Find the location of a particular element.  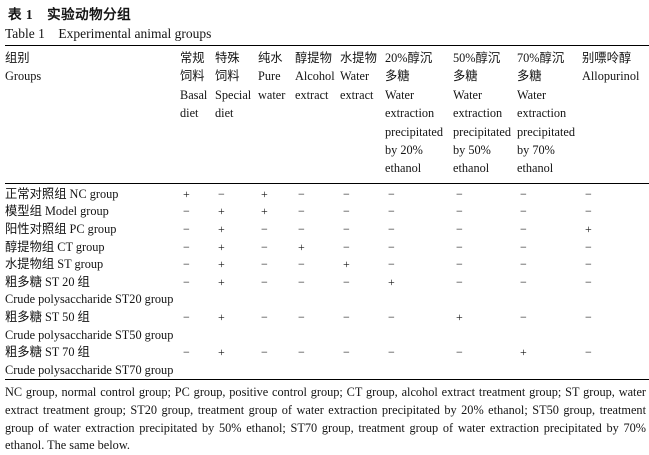

cell-model-group-allopurinol: − is located at coordinates (588, 211).